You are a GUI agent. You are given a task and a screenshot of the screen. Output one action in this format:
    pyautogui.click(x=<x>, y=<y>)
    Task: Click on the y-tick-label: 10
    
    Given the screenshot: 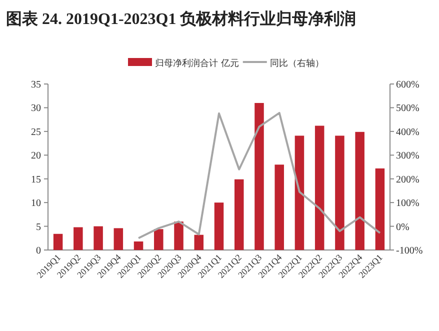 What is the action you would take?
    pyautogui.click(x=36, y=204)
    